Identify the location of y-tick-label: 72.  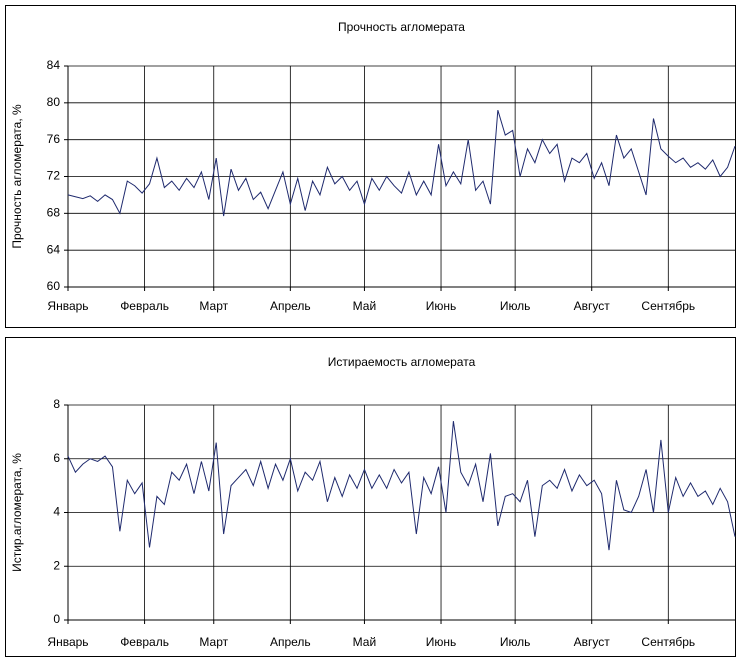
(54, 176).